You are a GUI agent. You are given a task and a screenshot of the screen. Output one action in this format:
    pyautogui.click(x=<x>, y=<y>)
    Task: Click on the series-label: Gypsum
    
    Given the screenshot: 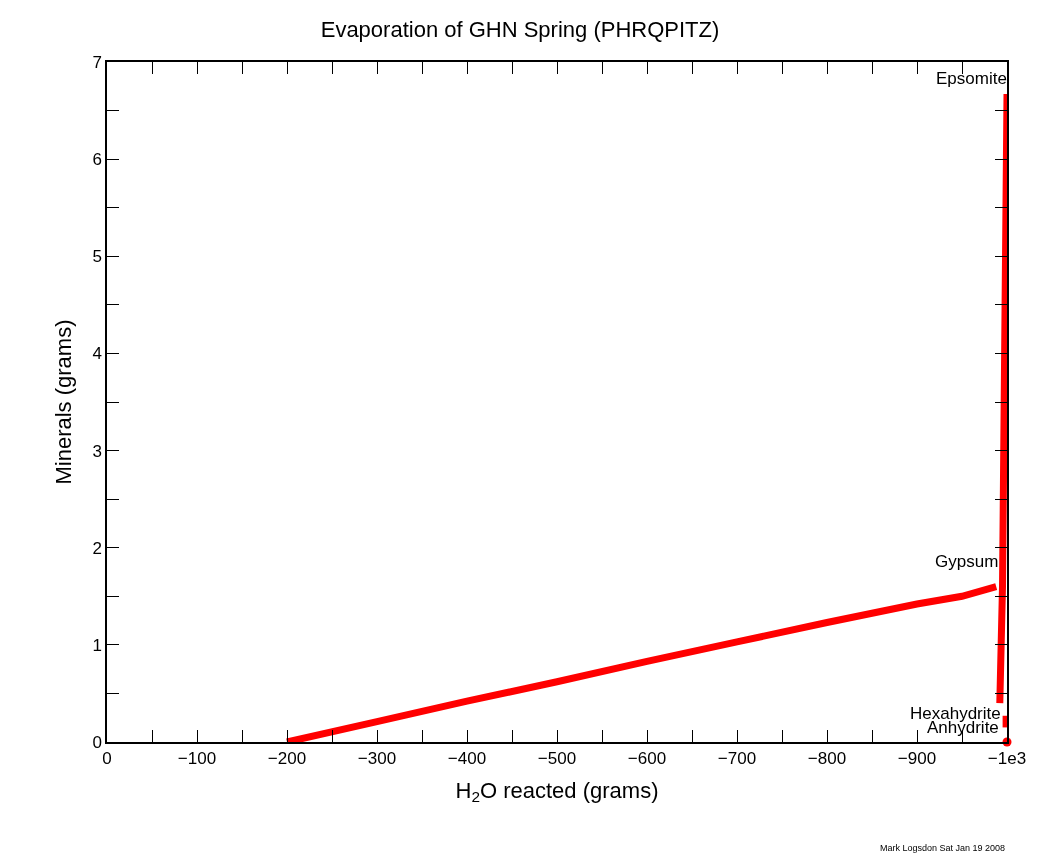 What is the action you would take?
    pyautogui.click(x=967, y=561)
    